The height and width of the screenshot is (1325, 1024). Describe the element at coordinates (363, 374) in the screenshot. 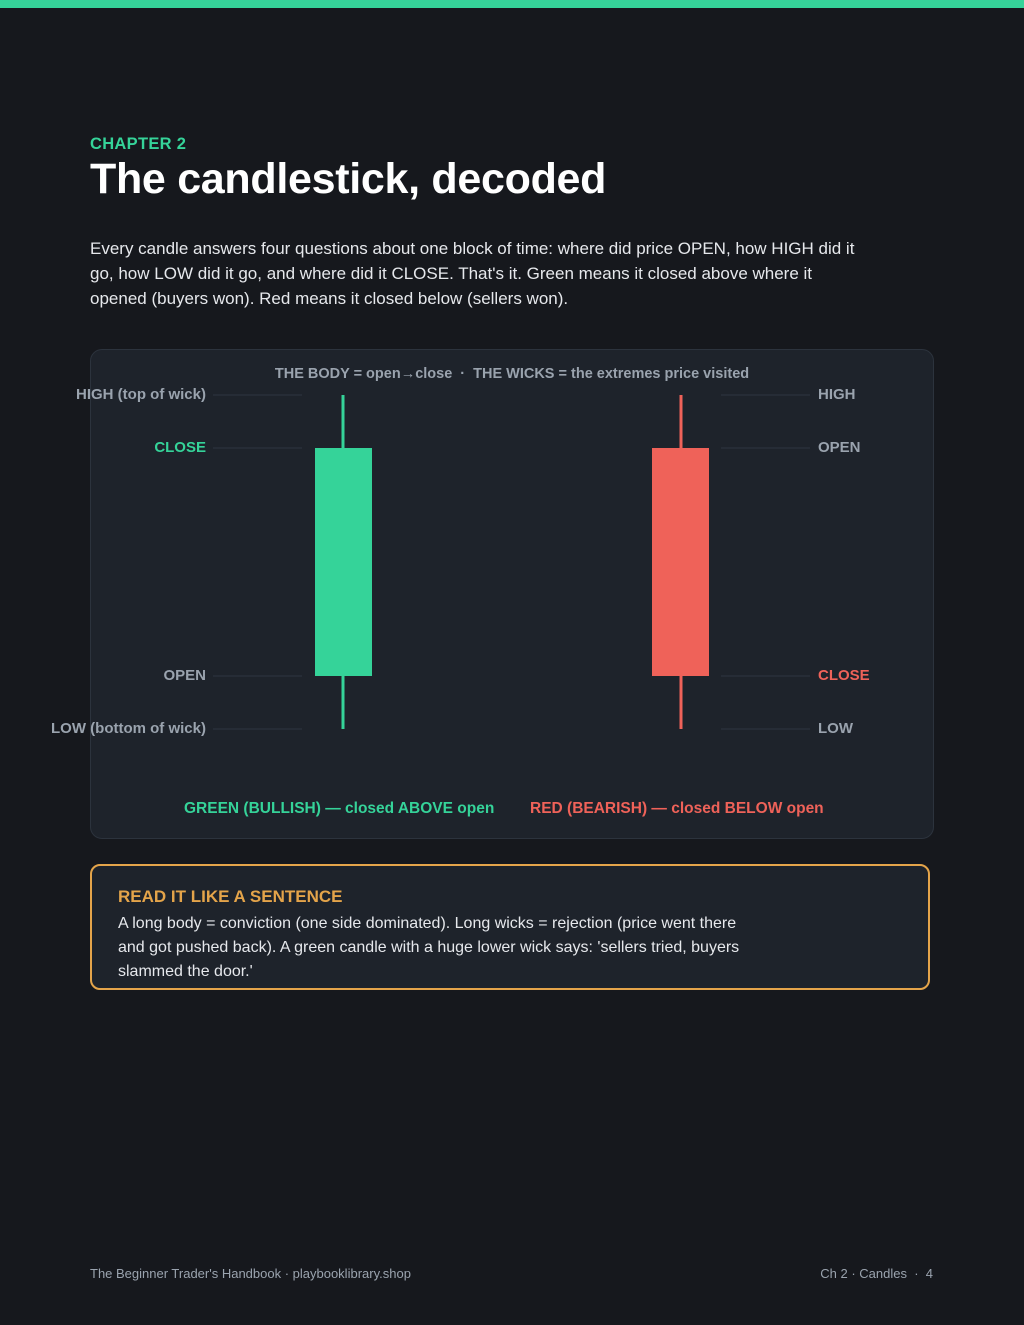

I see `caption-body: THE BODY = open→close` at that location.